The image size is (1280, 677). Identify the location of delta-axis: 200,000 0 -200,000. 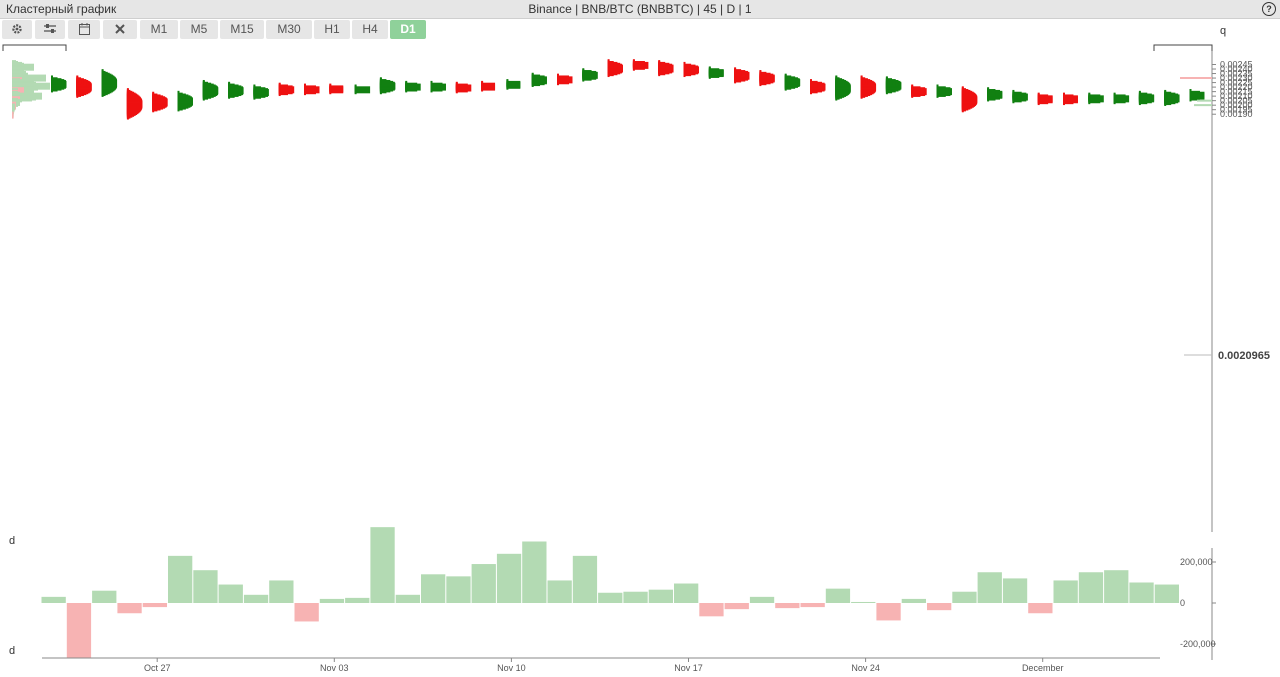
(1198, 604).